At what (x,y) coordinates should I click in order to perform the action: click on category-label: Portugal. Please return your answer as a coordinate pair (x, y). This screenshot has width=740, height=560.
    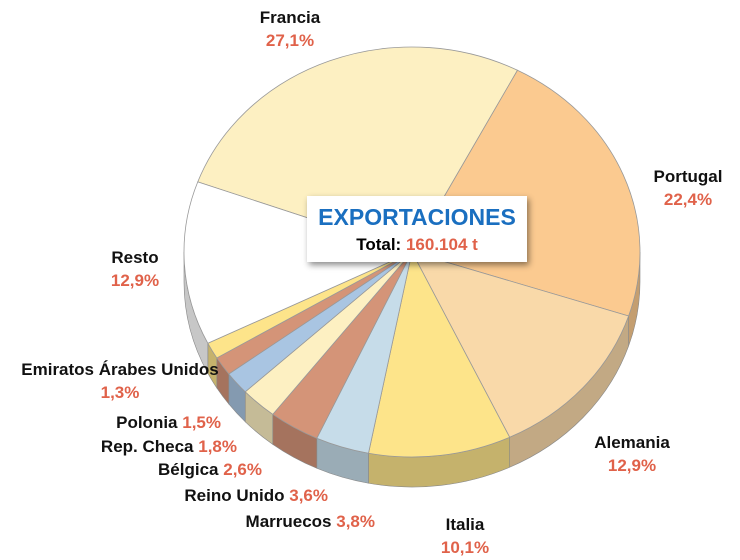
    Looking at the image, I should click on (688, 176).